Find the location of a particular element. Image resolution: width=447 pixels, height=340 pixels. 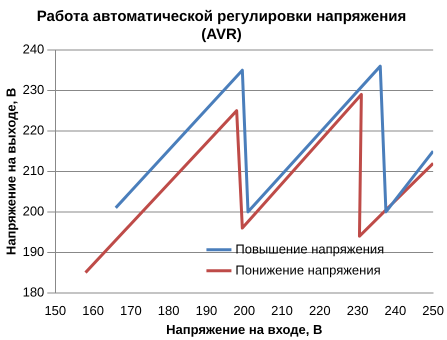

x-tick-label: 230 is located at coordinates (357, 310).